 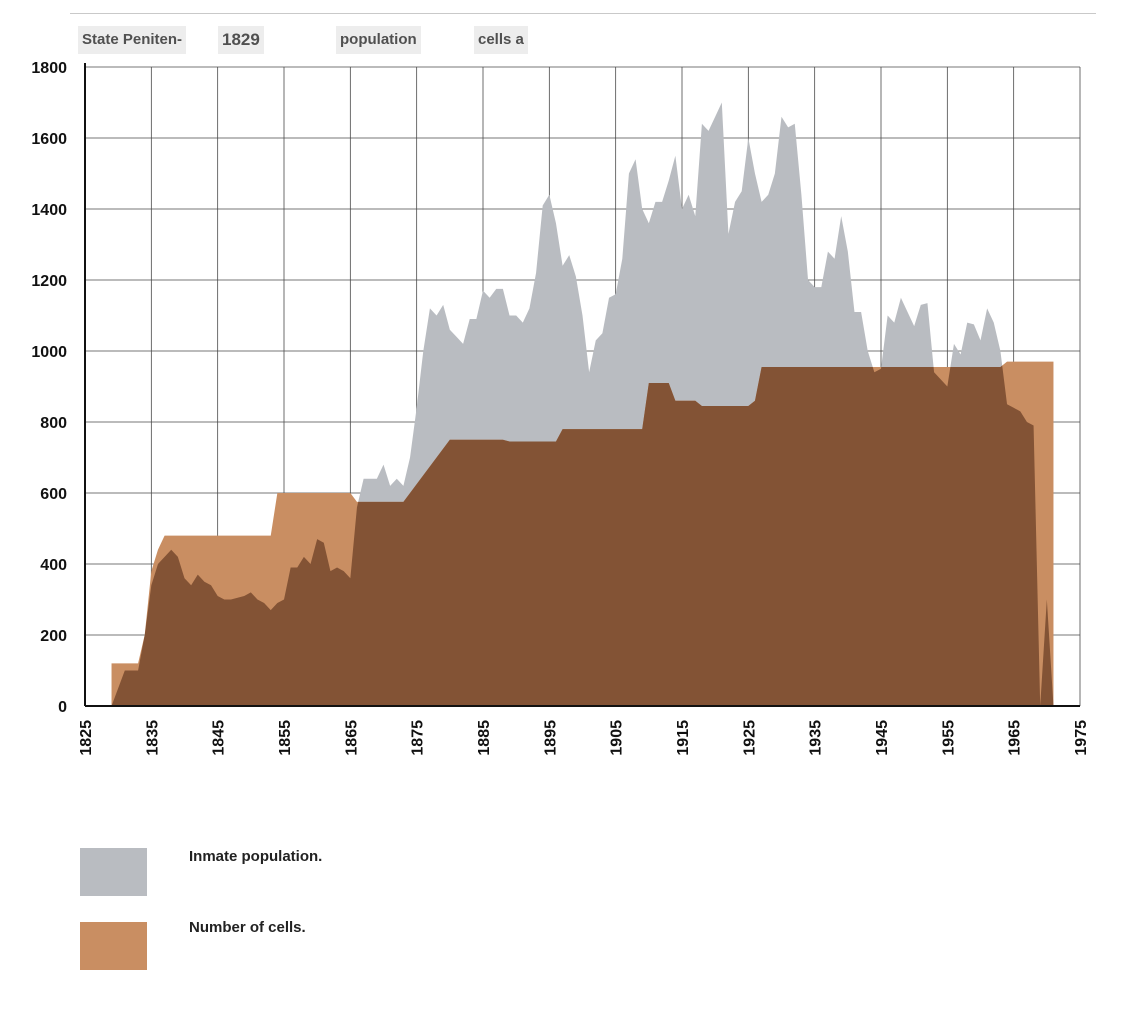 What do you see at coordinates (351, 738) in the screenshot?
I see `x-tick-label: 1865` at bounding box center [351, 738].